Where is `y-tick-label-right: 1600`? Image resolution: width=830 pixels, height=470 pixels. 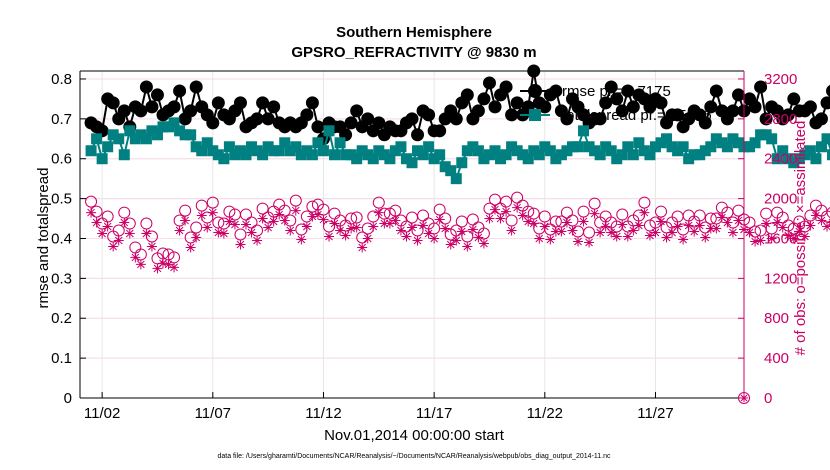 y-tick-label-right: 1600 is located at coordinates (780, 238).